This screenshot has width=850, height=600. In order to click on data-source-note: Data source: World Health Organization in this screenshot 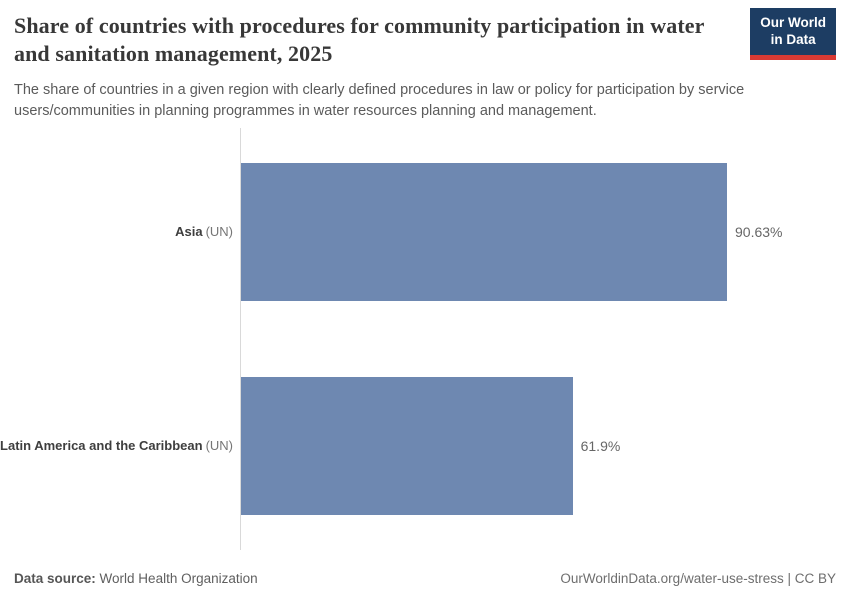, I will do `click(136, 578)`.